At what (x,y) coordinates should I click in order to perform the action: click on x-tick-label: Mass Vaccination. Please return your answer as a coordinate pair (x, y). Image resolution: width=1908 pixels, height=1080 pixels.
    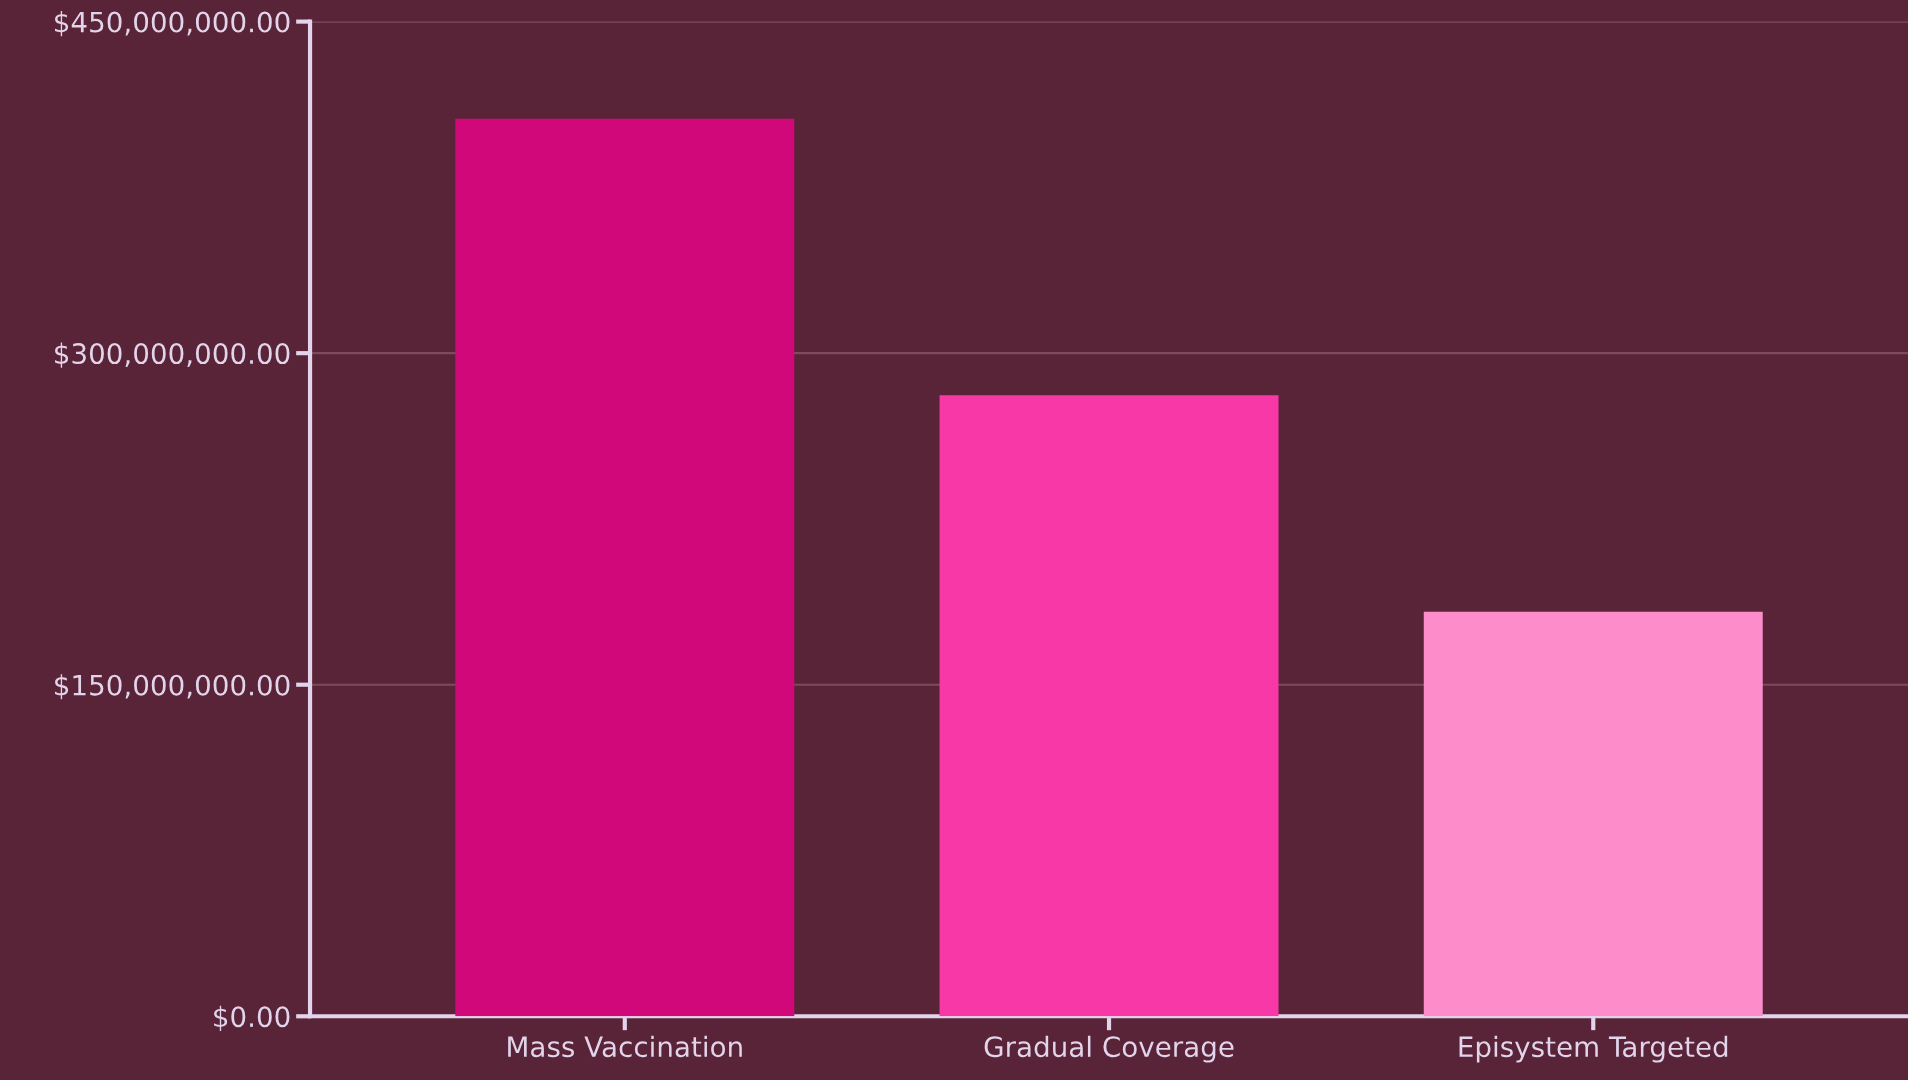
    Looking at the image, I should click on (625, 1046).